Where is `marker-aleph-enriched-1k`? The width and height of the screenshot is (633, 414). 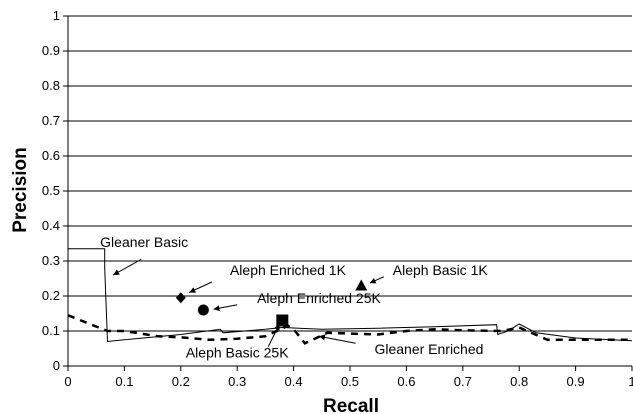 marker-aleph-enriched-1k is located at coordinates (180, 298).